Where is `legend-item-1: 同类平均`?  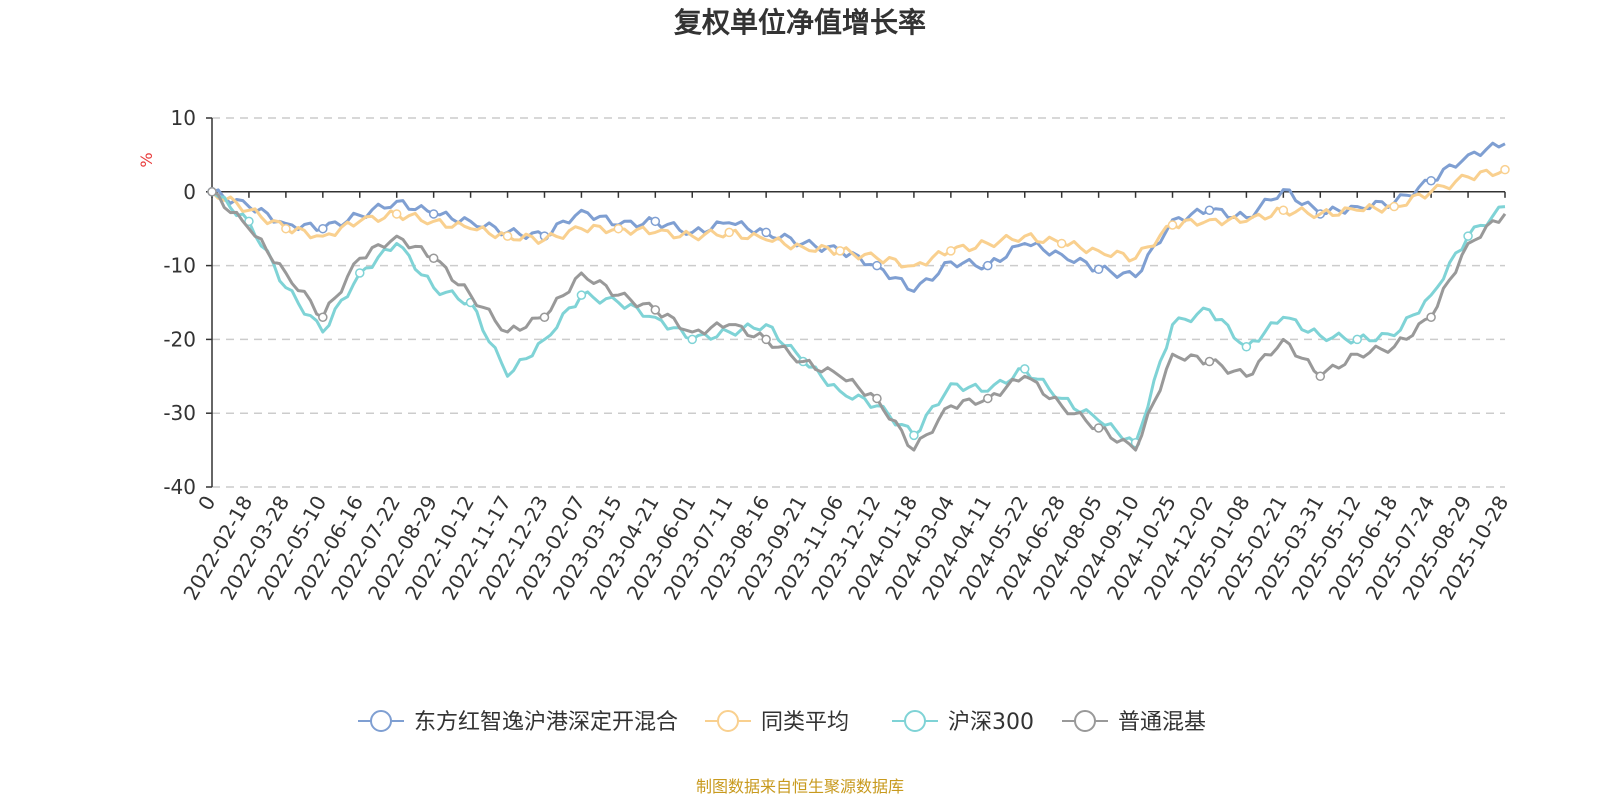 legend-item-1: 同类平均 is located at coordinates (777, 722).